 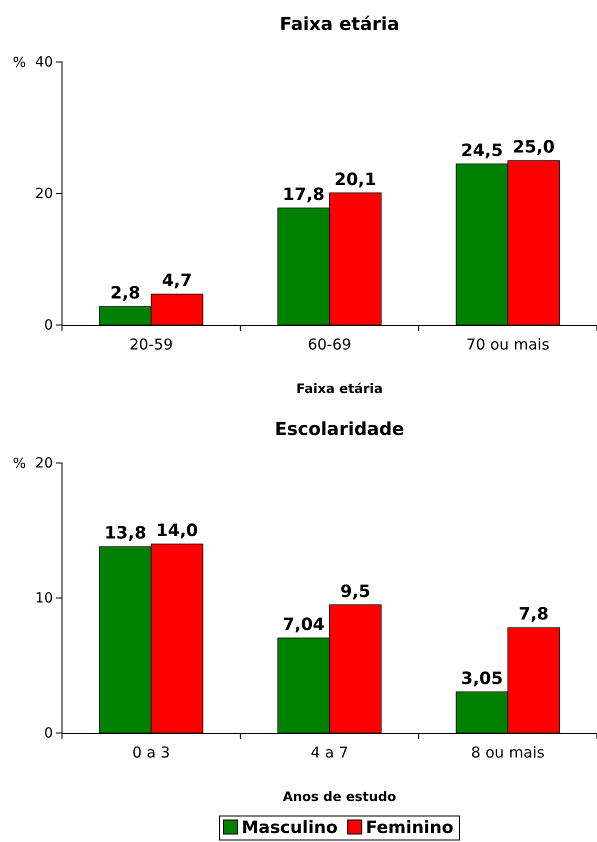 I want to click on data-label: 7,8, so click(x=533, y=614).